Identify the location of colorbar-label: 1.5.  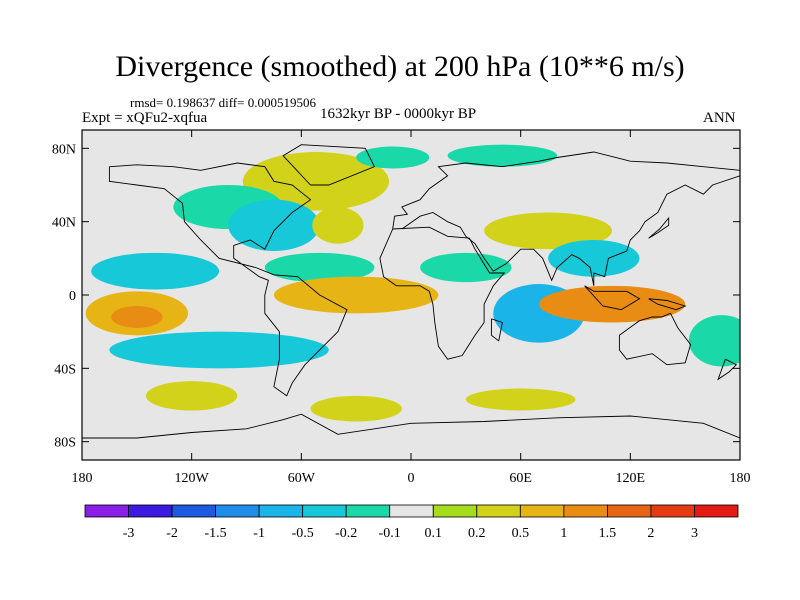
(608, 533).